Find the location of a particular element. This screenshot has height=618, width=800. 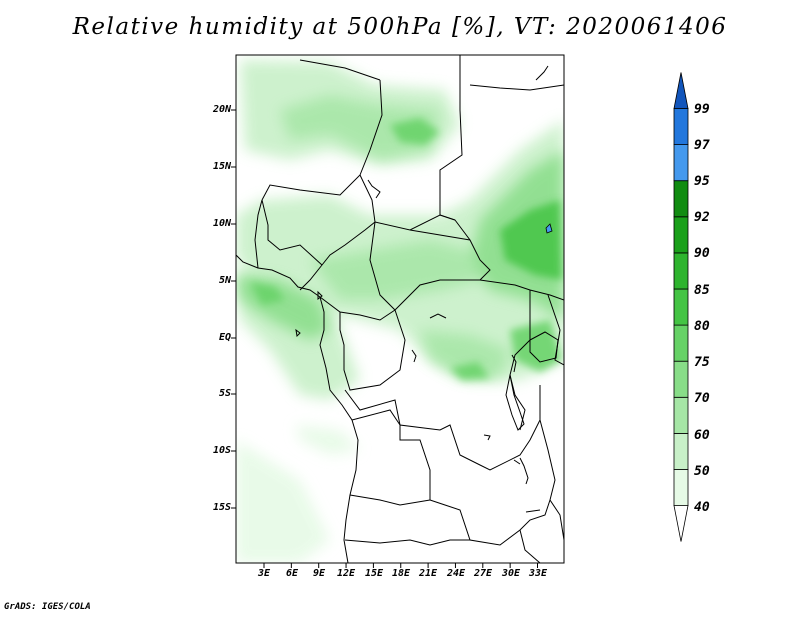

lon-label-27e: 27E is located at coordinates (483, 573).